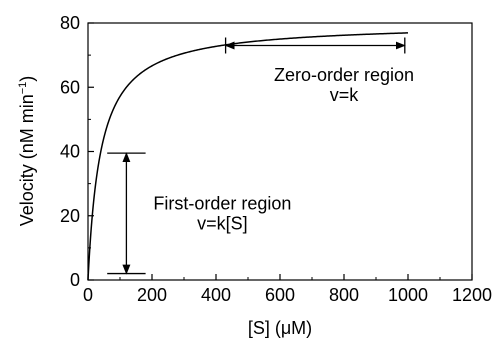  I want to click on y-tick-label: 40, so click(70, 152).